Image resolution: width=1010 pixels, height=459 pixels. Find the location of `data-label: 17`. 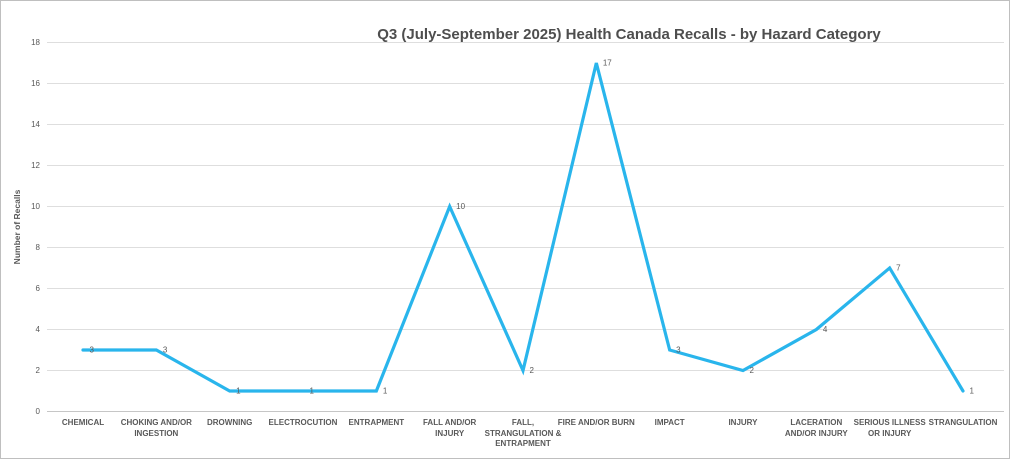

data-label: 17 is located at coordinates (607, 63).